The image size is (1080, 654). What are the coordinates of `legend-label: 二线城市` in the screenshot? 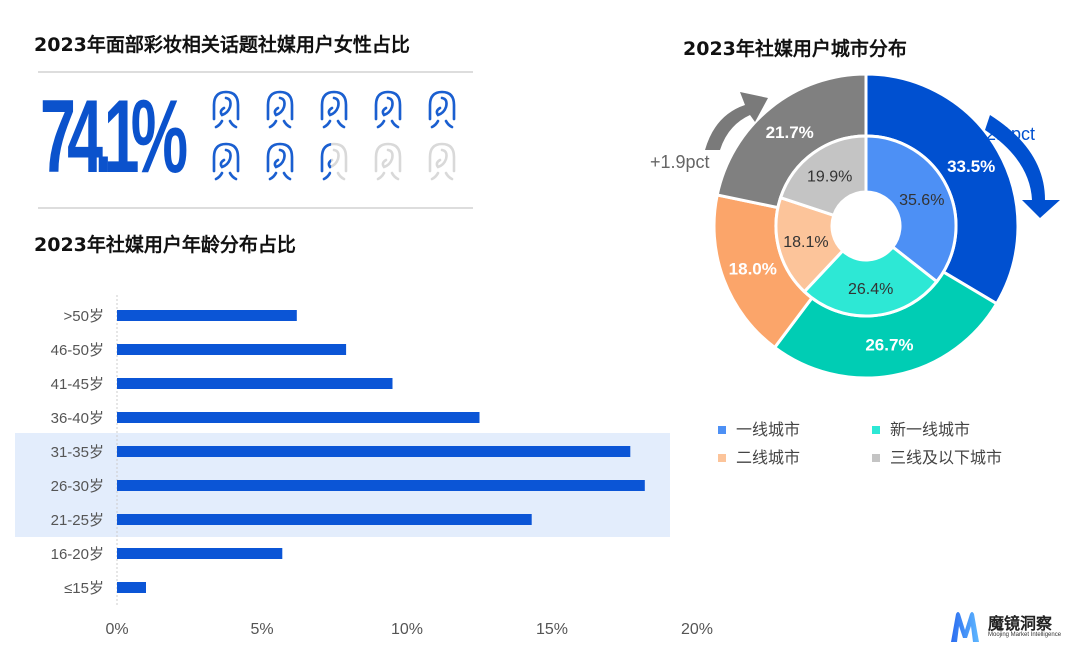 It's located at (768, 458).